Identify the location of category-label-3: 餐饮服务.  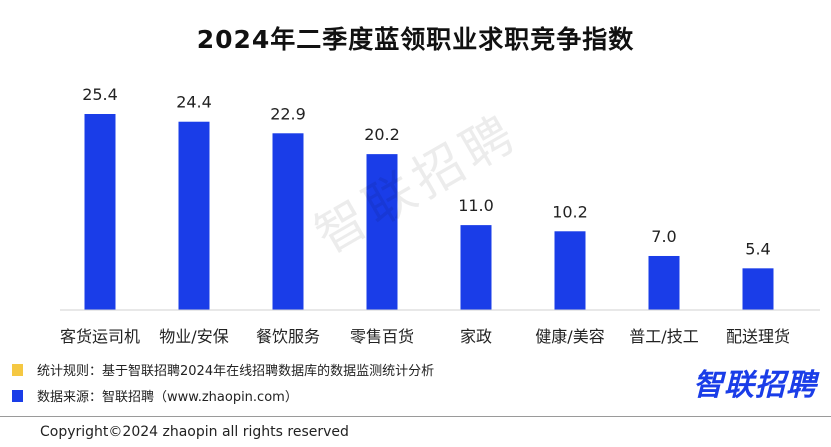
(288, 336).